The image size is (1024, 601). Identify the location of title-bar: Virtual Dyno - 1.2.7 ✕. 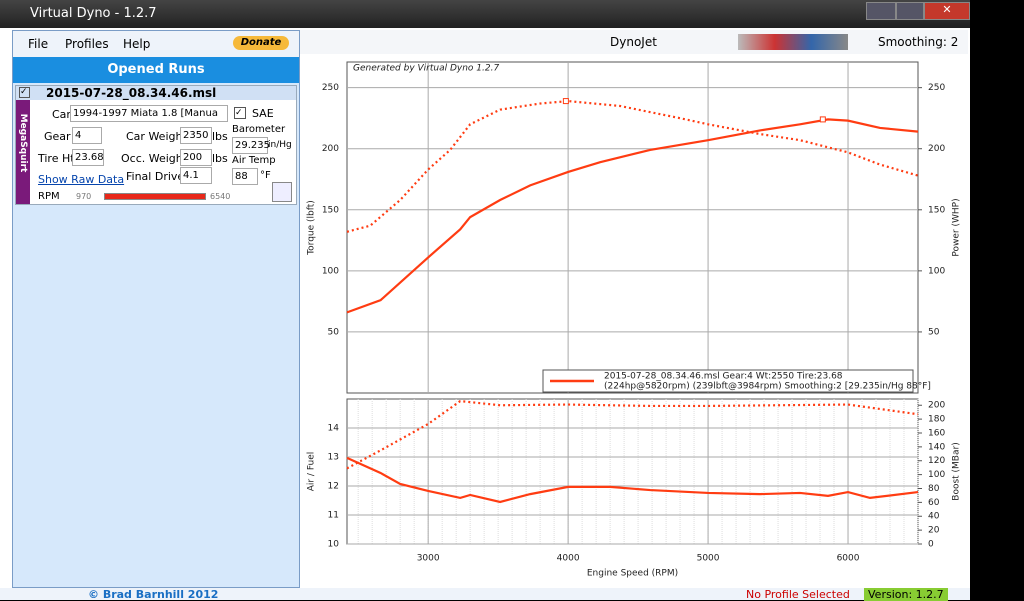
(485, 14).